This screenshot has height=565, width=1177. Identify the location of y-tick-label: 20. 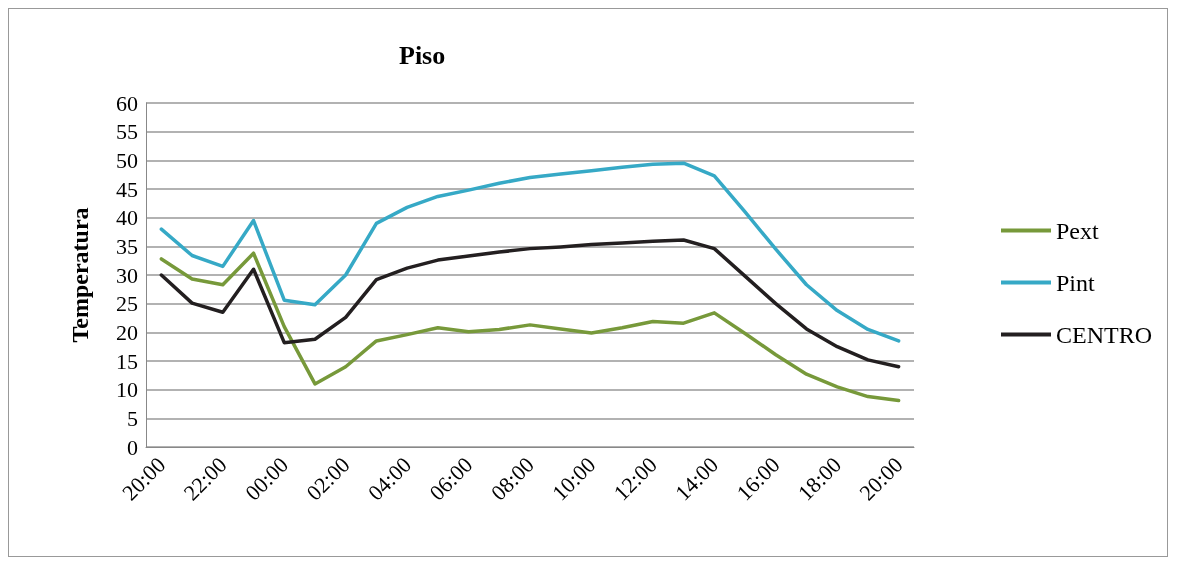
(127, 332).